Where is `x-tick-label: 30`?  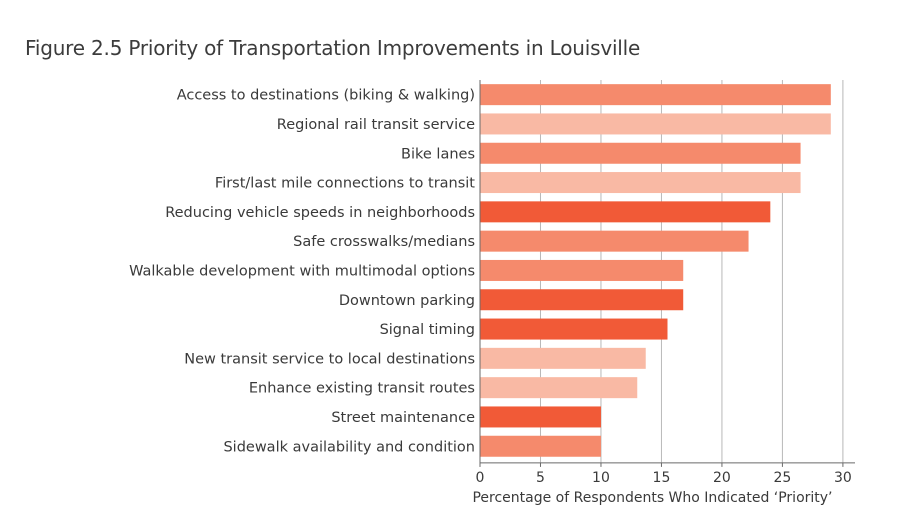
x-tick-label: 30 is located at coordinates (843, 478).